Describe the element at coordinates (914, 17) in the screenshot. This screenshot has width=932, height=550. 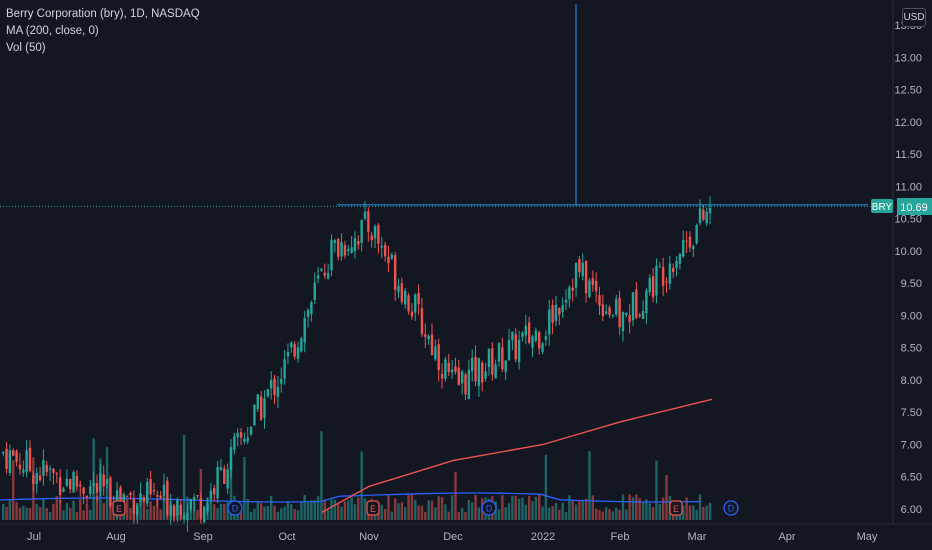
I see `currency-button: USD` at that location.